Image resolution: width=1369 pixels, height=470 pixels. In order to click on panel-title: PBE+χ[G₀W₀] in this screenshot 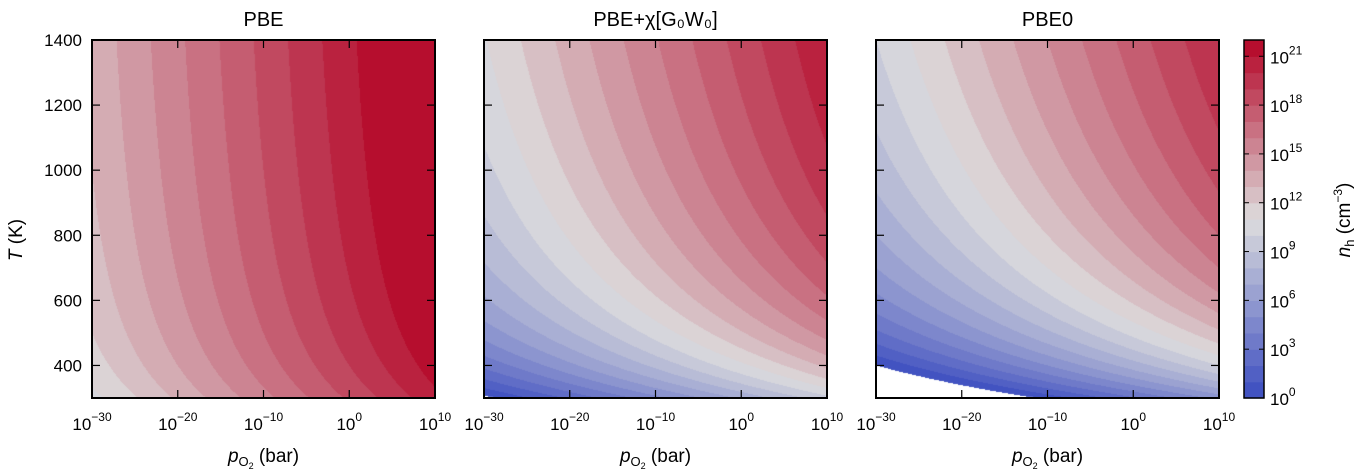, I will do `click(655, 20)`.